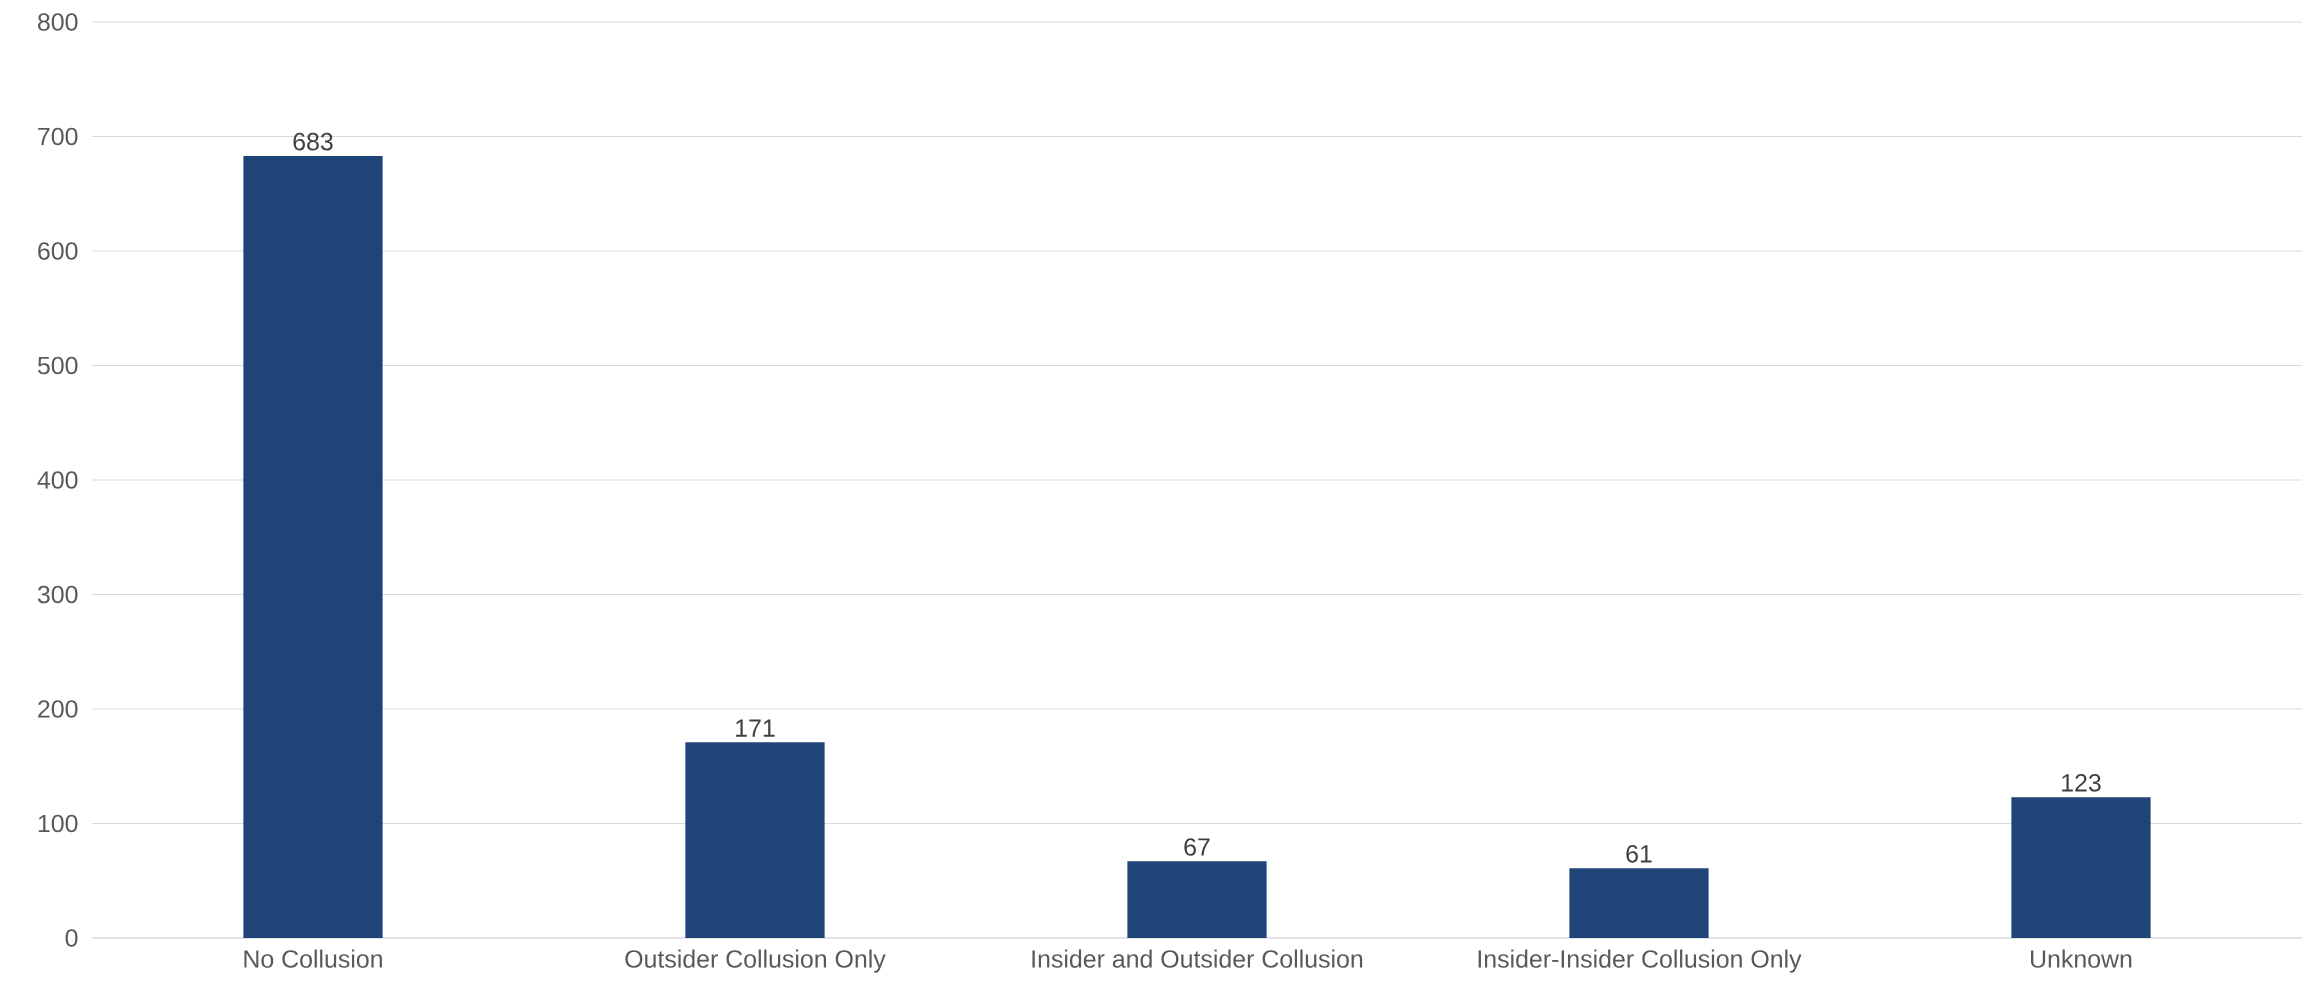  What do you see at coordinates (1639, 854) in the screenshot?
I see `data-label: 61` at bounding box center [1639, 854].